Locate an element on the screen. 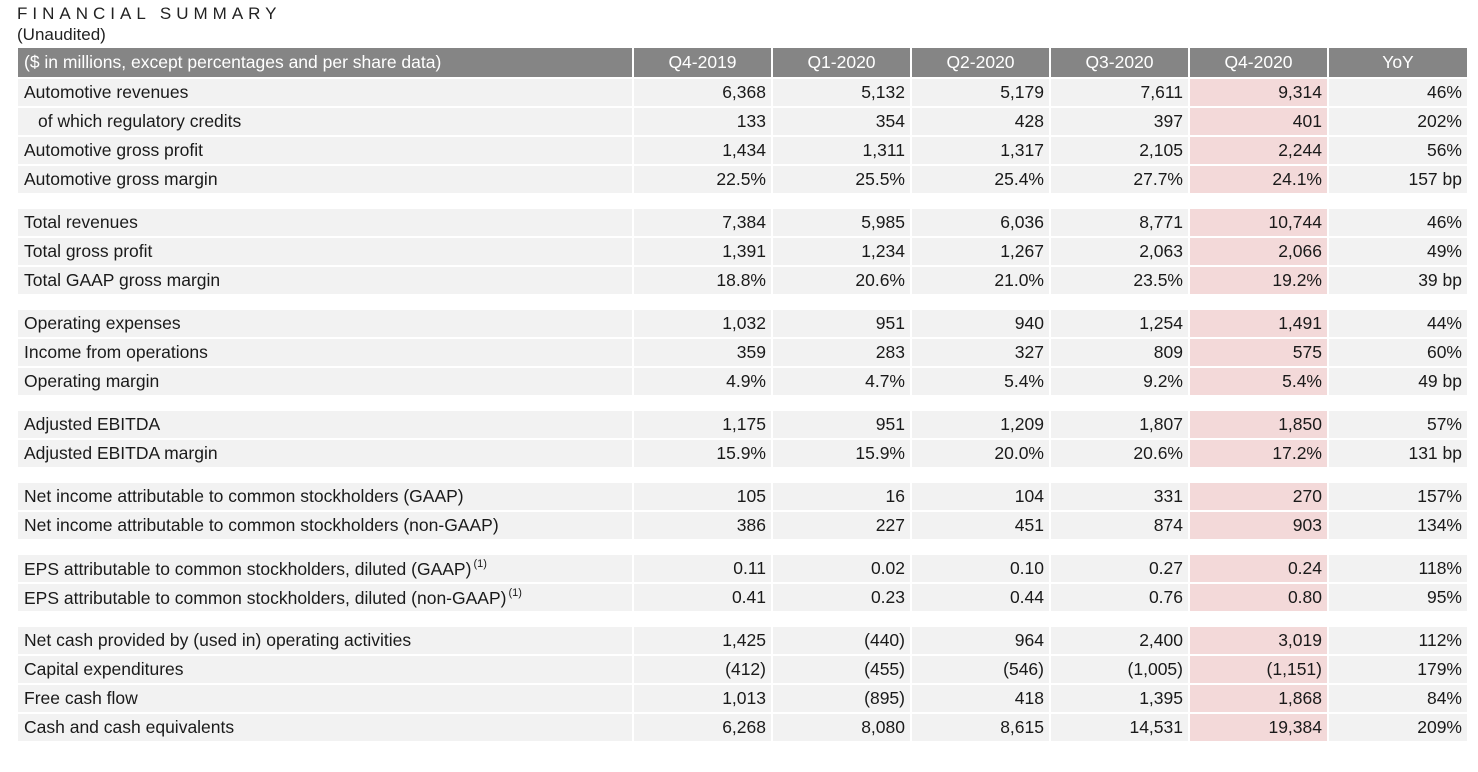 The width and height of the screenshot is (1478, 772). cell-q3-2020: 2,063 is located at coordinates (1119, 251).